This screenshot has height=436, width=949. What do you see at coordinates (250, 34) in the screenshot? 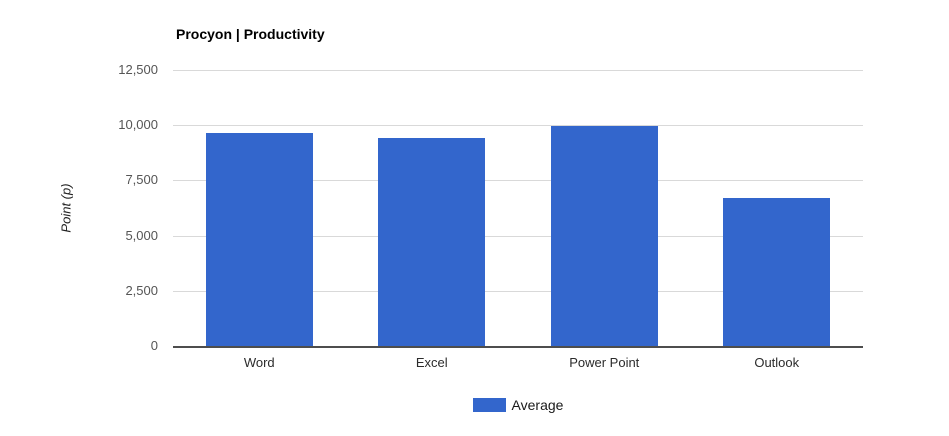
I see `chart-title: Procyon | Productivity` at bounding box center [250, 34].